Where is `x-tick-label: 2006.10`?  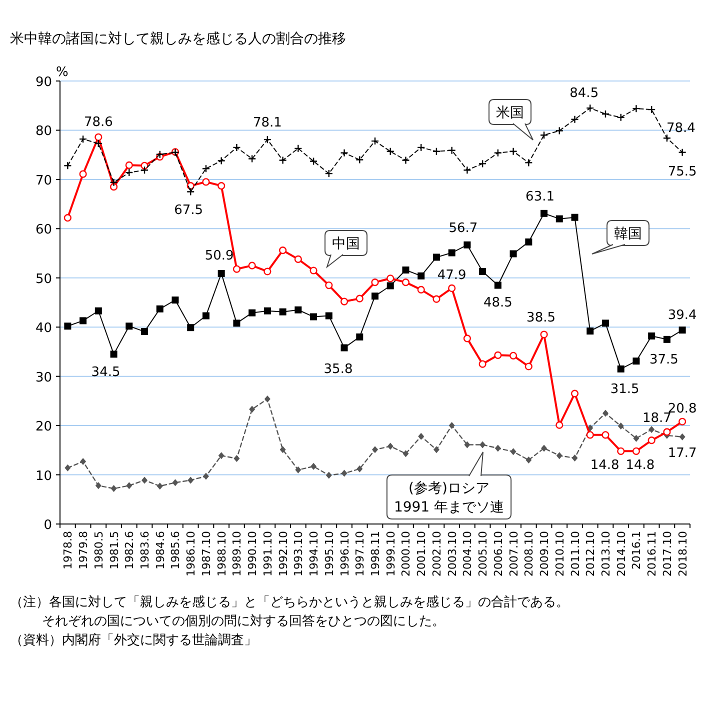
x-tick-label: 2006.10 is located at coordinates (498, 553).